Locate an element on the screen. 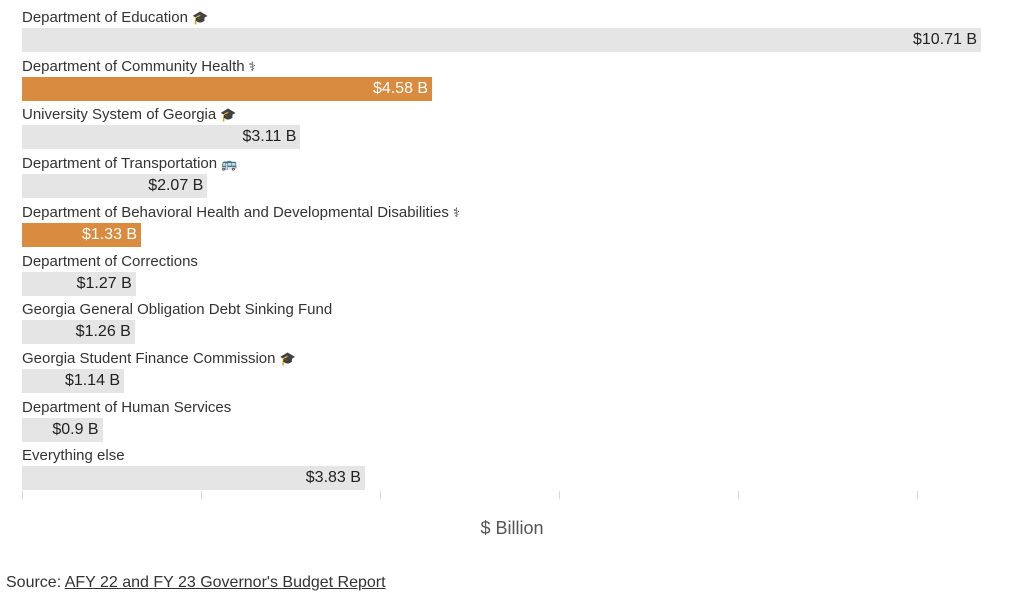  category-label: Department of Corrections is located at coordinates (110, 262).